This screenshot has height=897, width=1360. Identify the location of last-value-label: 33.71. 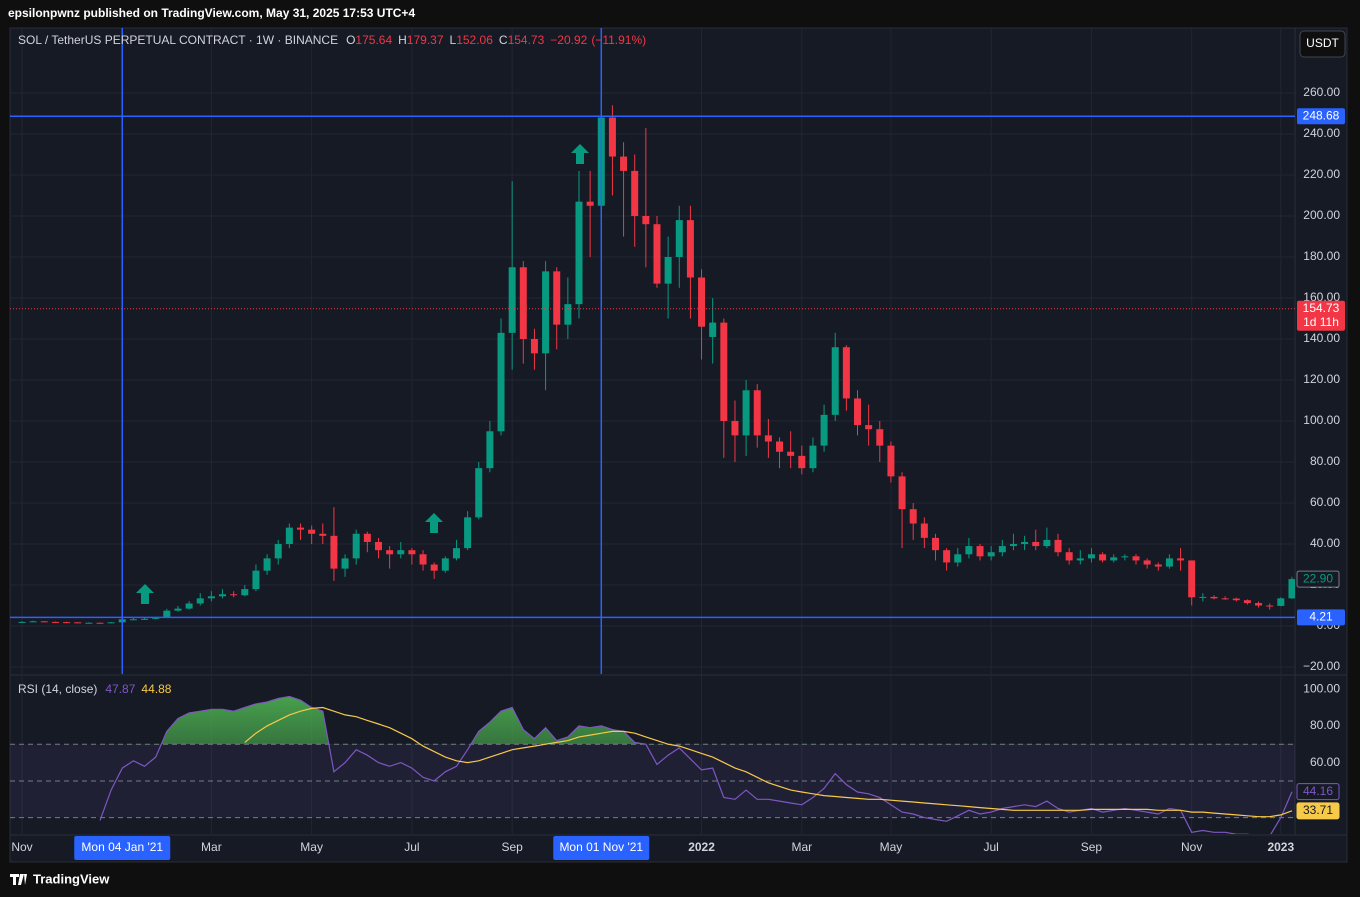
(1318, 810).